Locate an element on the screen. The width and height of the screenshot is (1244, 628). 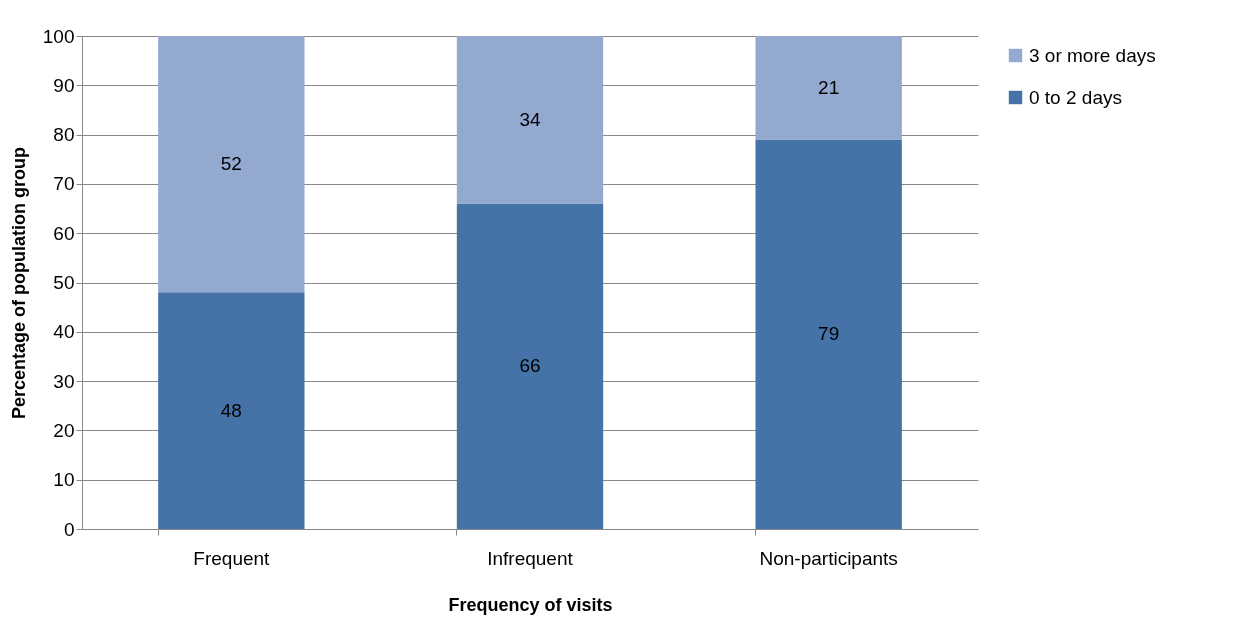
x-tick-label: Infrequent is located at coordinates (530, 558).